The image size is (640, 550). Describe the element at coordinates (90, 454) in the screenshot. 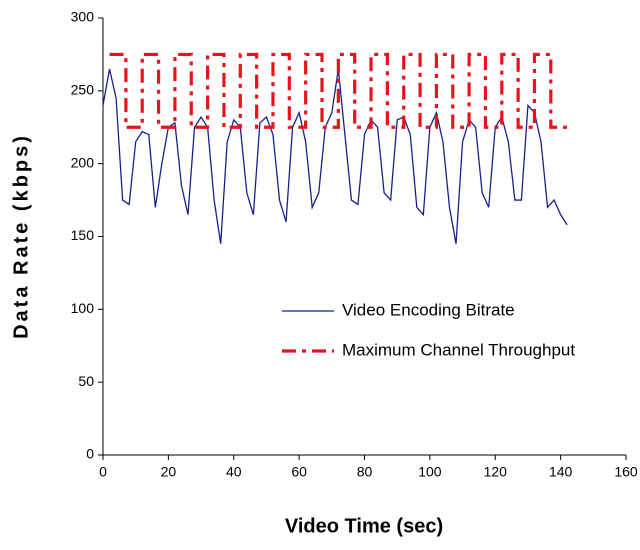

I see `y-tick-label: 0` at that location.